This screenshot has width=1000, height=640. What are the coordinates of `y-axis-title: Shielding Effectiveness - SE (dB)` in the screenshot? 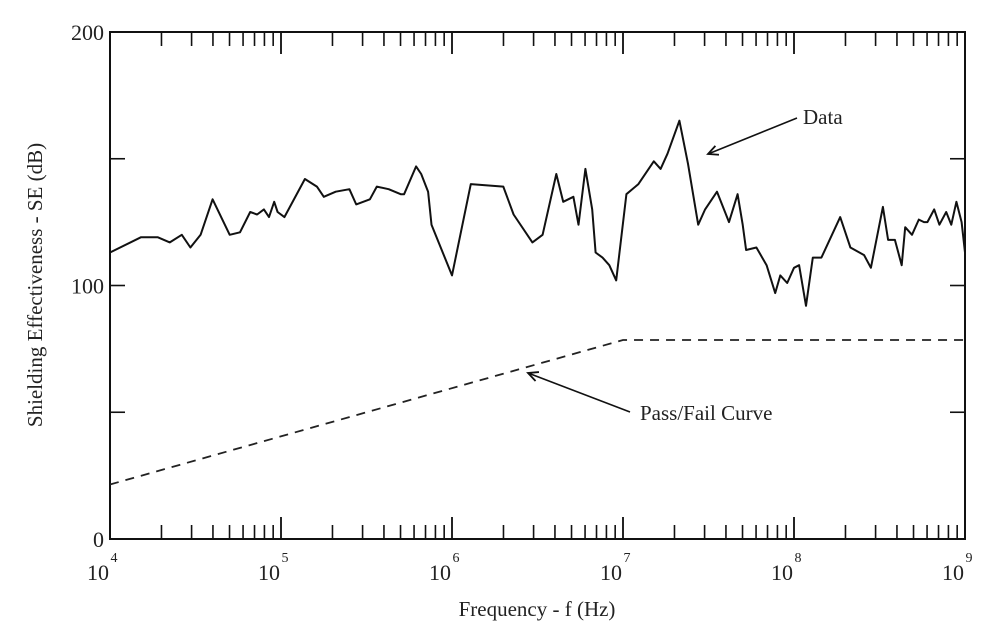 It's located at (35, 285).